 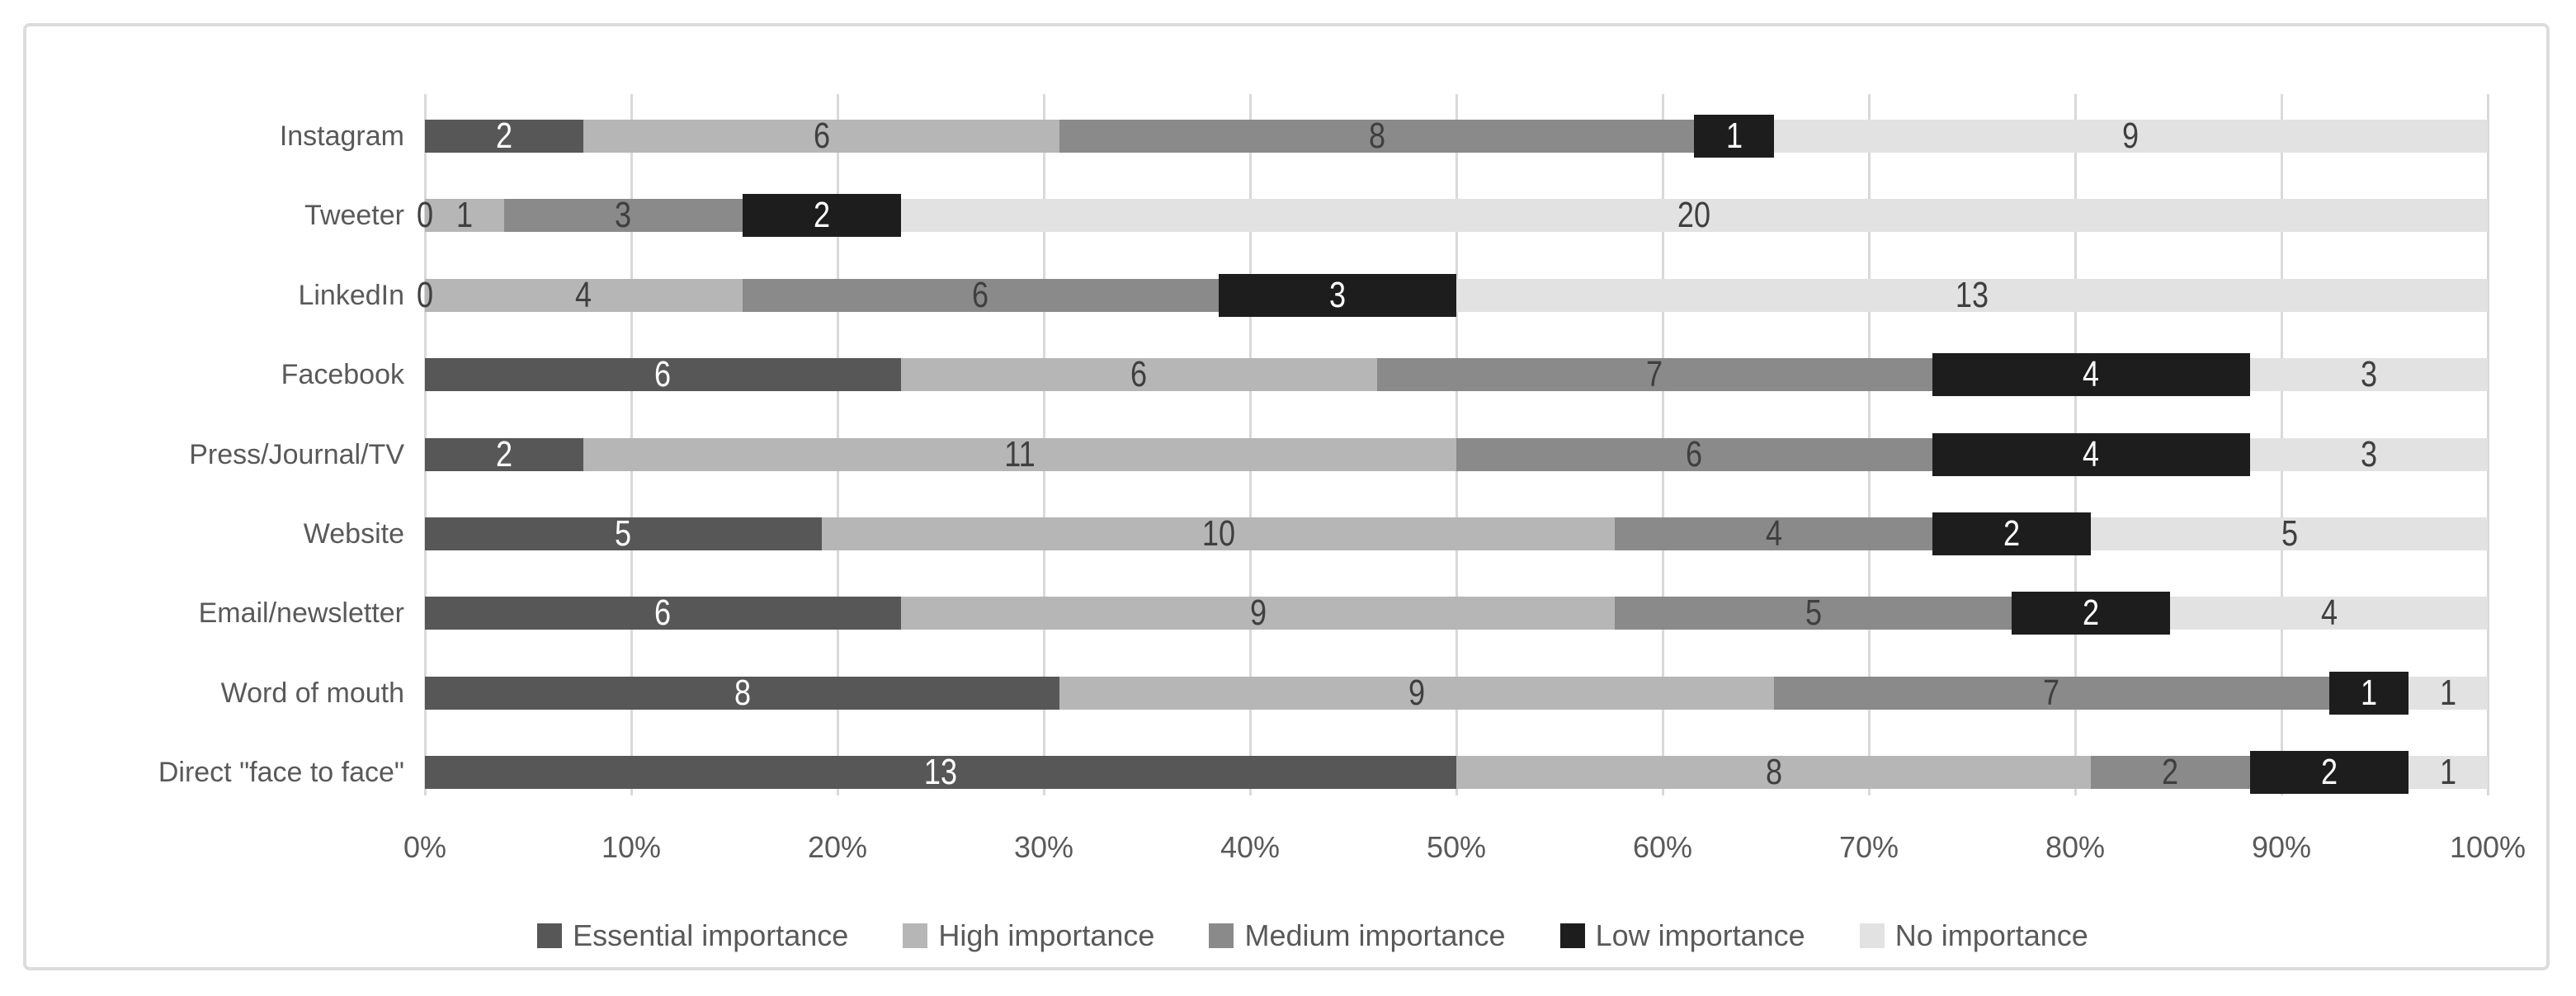 What do you see at coordinates (1456, 847) in the screenshot?
I see `axis-tick-label: 50%` at bounding box center [1456, 847].